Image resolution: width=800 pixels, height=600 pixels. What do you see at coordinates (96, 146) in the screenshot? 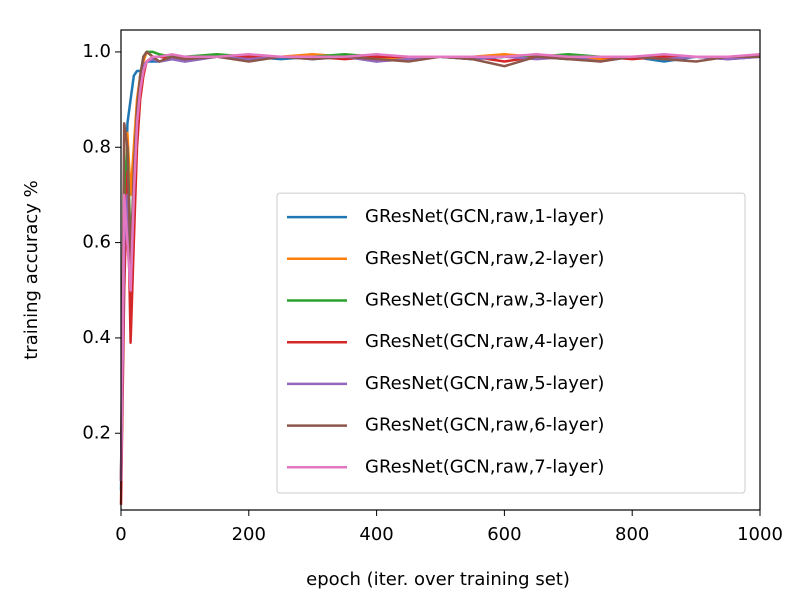
I see `y-tick-label: 0.8` at bounding box center [96, 146].